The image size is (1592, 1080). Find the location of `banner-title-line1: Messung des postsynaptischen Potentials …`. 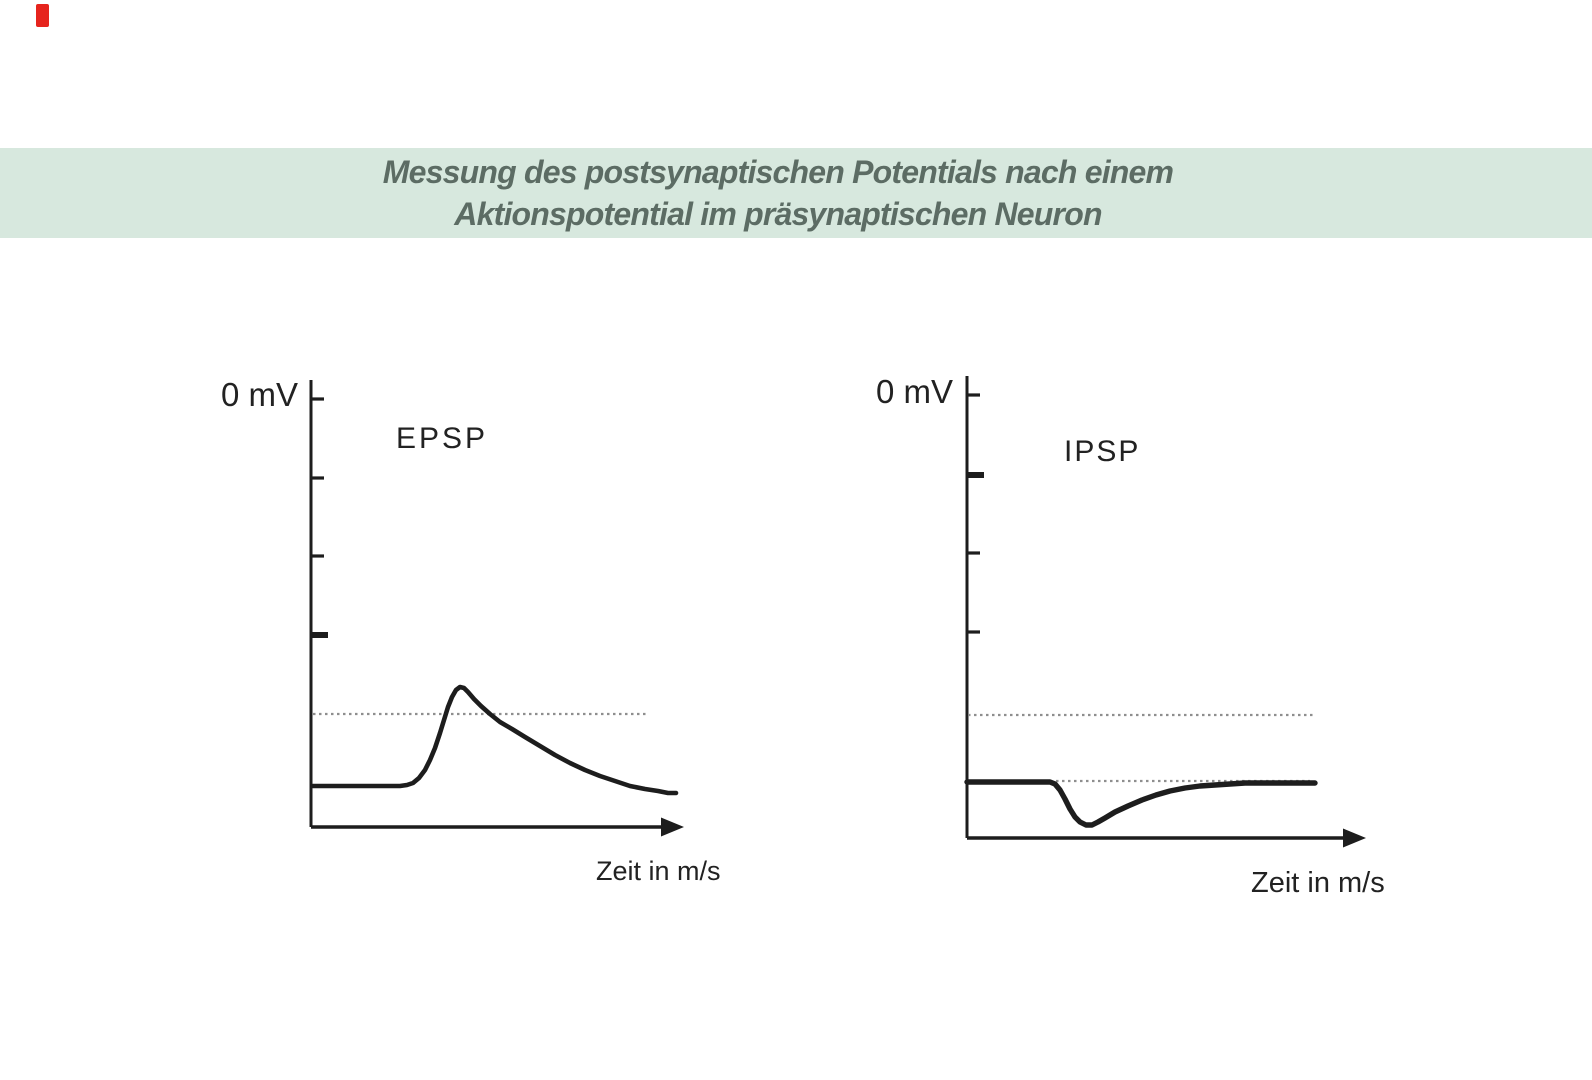

banner-title-line1: Messung des postsynaptischen Potentials … is located at coordinates (778, 172).